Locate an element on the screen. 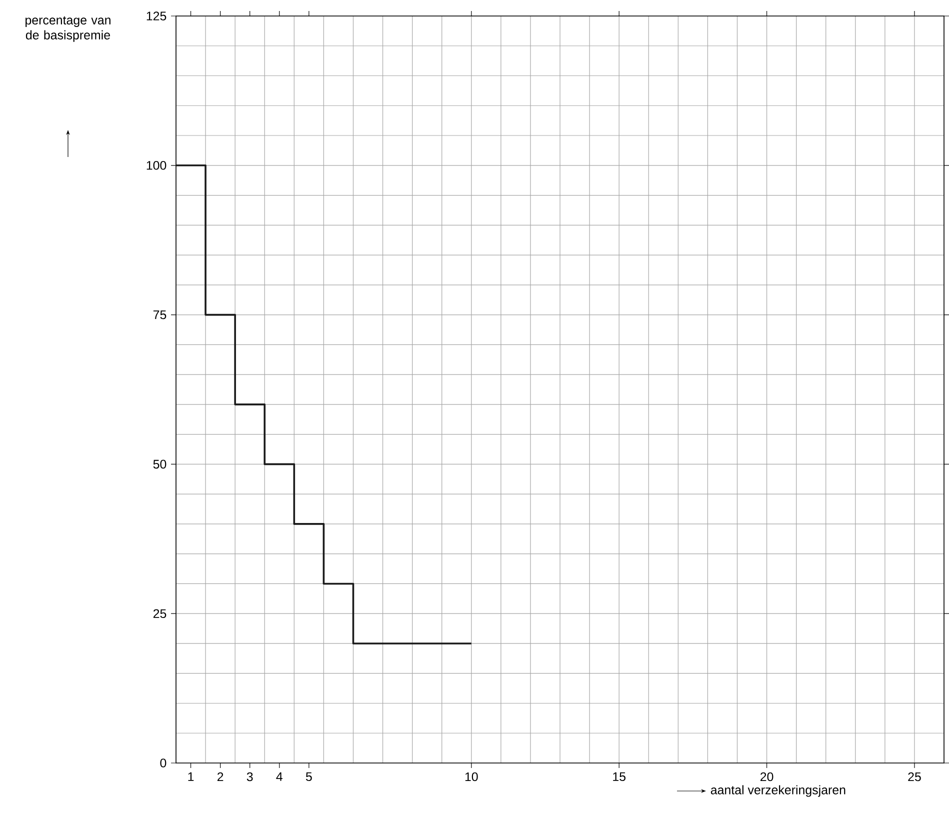  x-tick-label: 1 is located at coordinates (191, 776).